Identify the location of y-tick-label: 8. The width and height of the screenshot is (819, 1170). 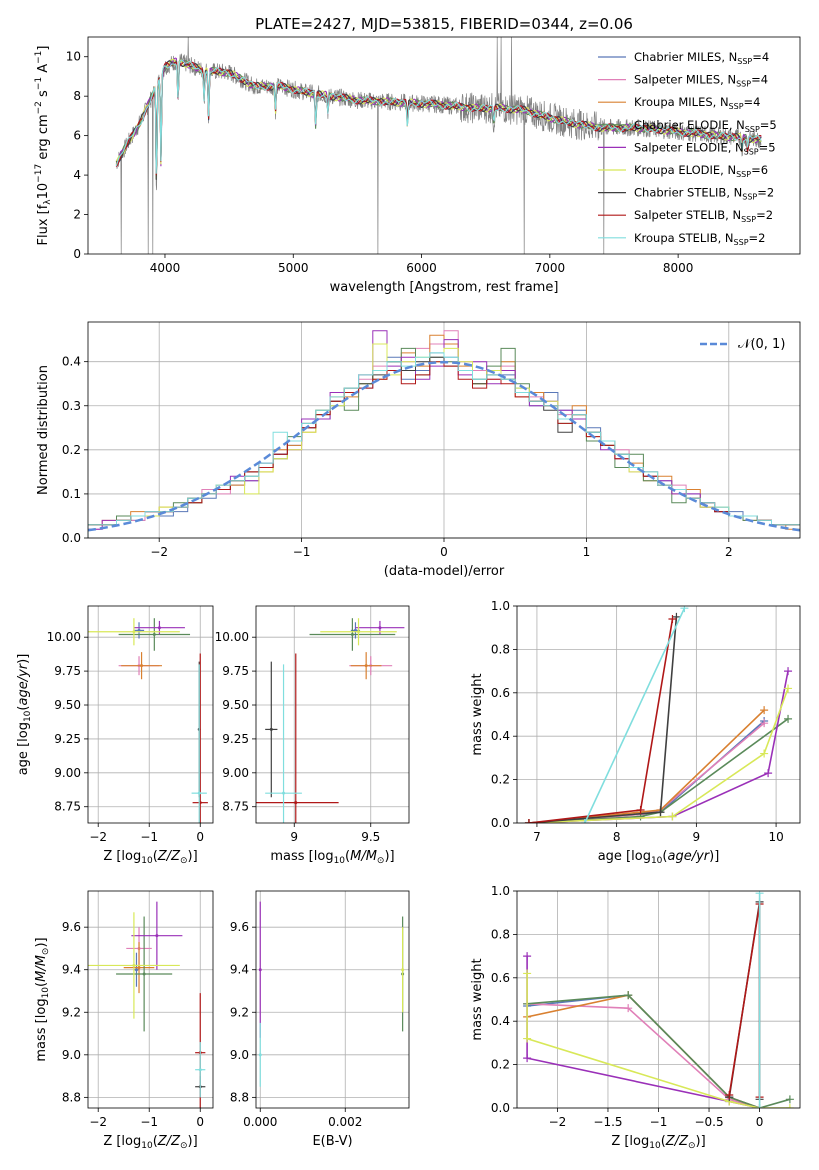
(77, 96).